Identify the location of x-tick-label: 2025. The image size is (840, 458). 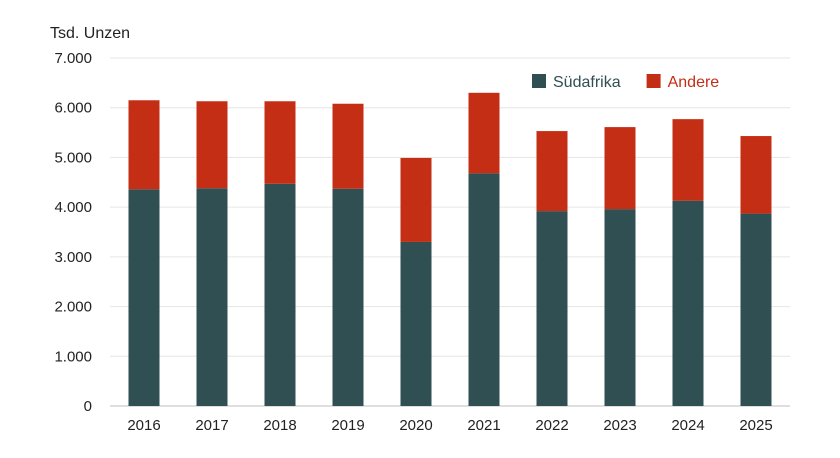
(755, 425).